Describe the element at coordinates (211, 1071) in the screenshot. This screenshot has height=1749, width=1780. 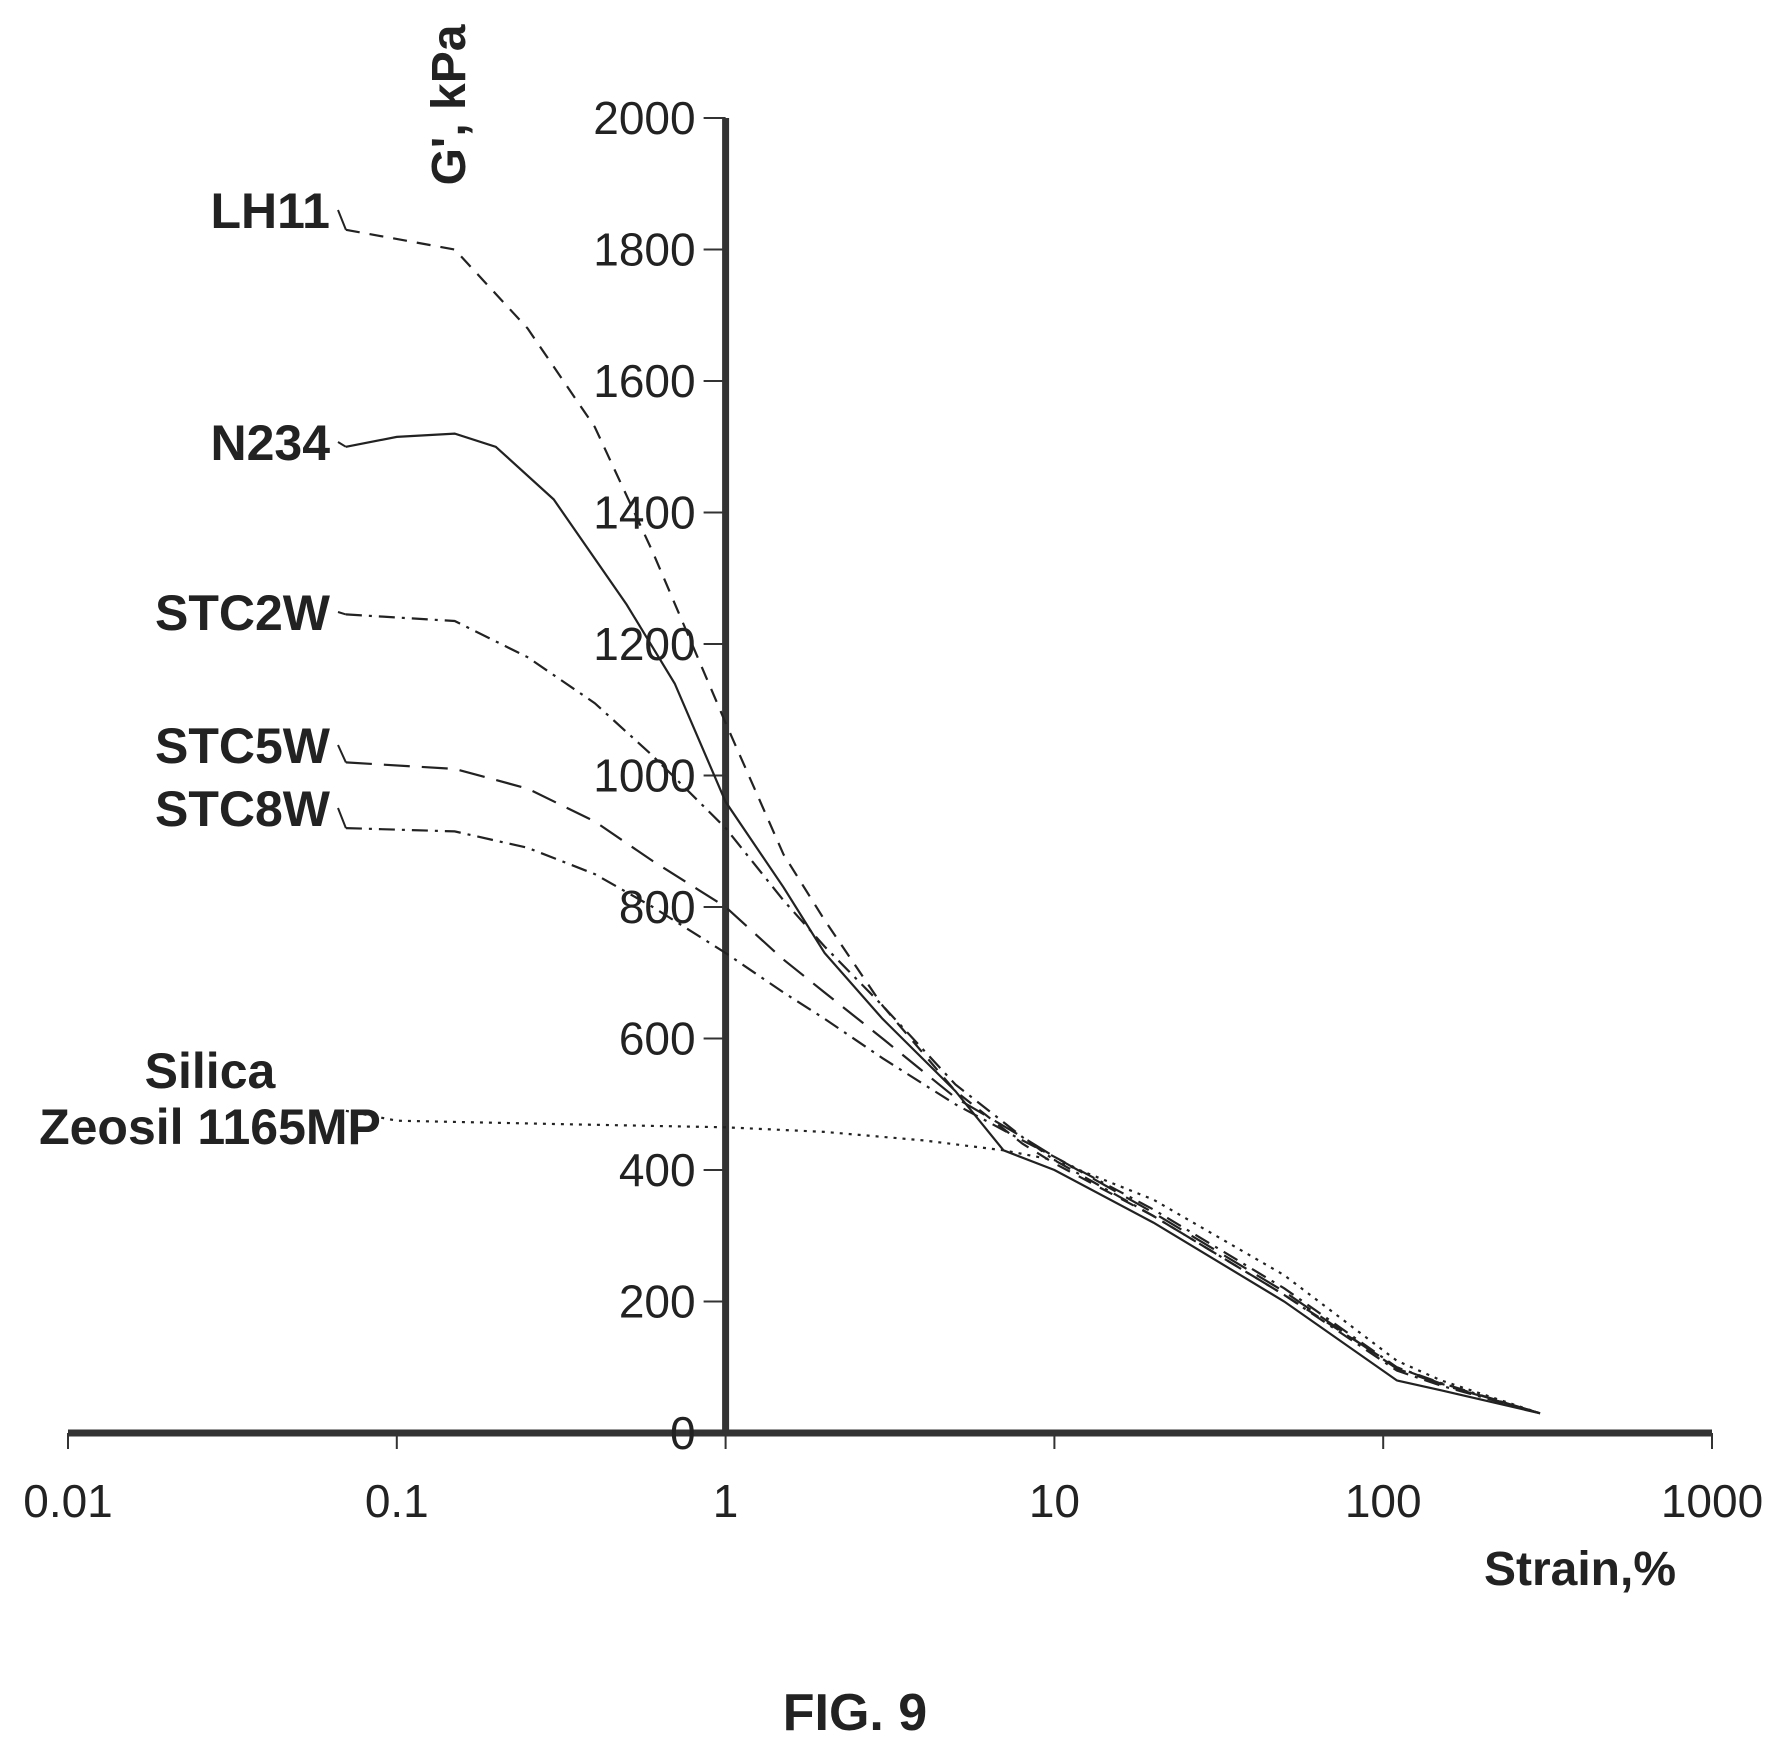
I see `series-label: Silica` at that location.